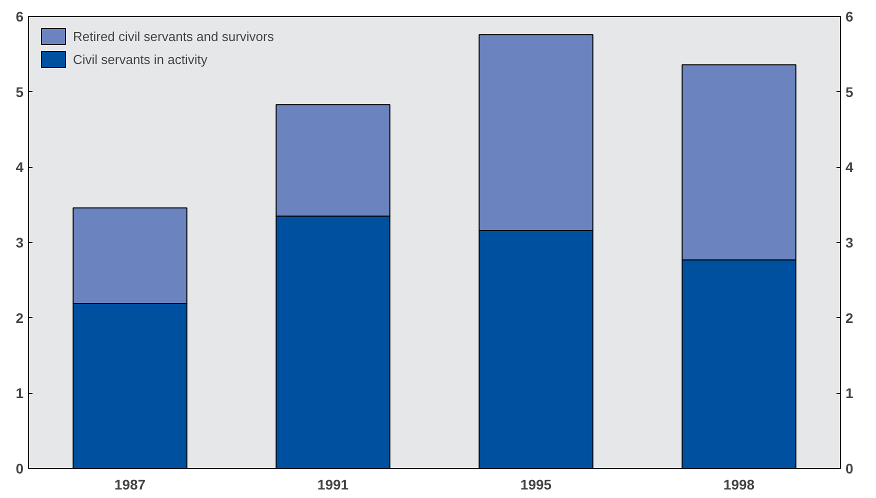  What do you see at coordinates (333, 484) in the screenshot?
I see `x-tick-label: 1991` at bounding box center [333, 484].